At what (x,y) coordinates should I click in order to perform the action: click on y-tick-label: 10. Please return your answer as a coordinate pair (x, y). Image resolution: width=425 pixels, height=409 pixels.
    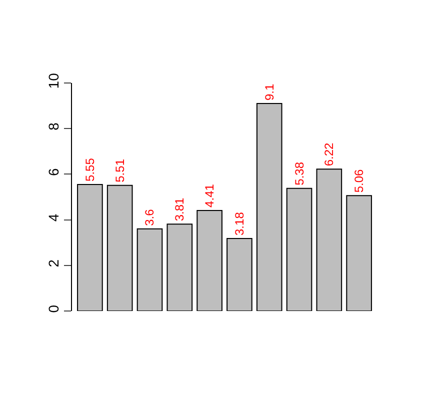
    Looking at the image, I should click on (53, 80).